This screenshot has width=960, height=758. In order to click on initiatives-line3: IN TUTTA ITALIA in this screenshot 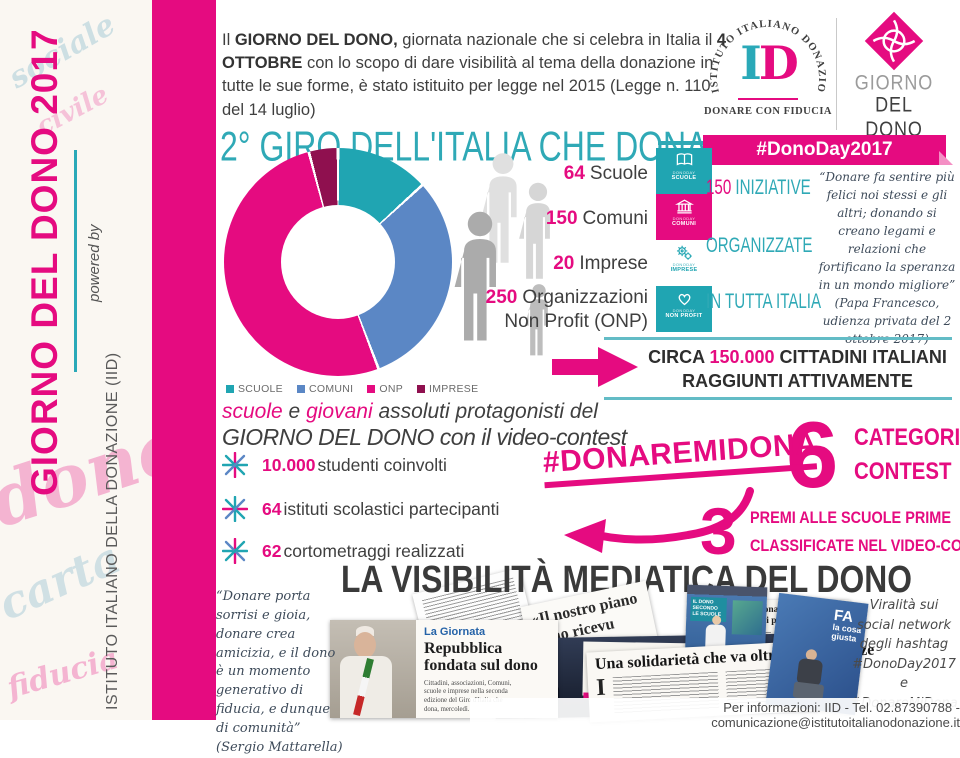, I will do `click(764, 301)`.